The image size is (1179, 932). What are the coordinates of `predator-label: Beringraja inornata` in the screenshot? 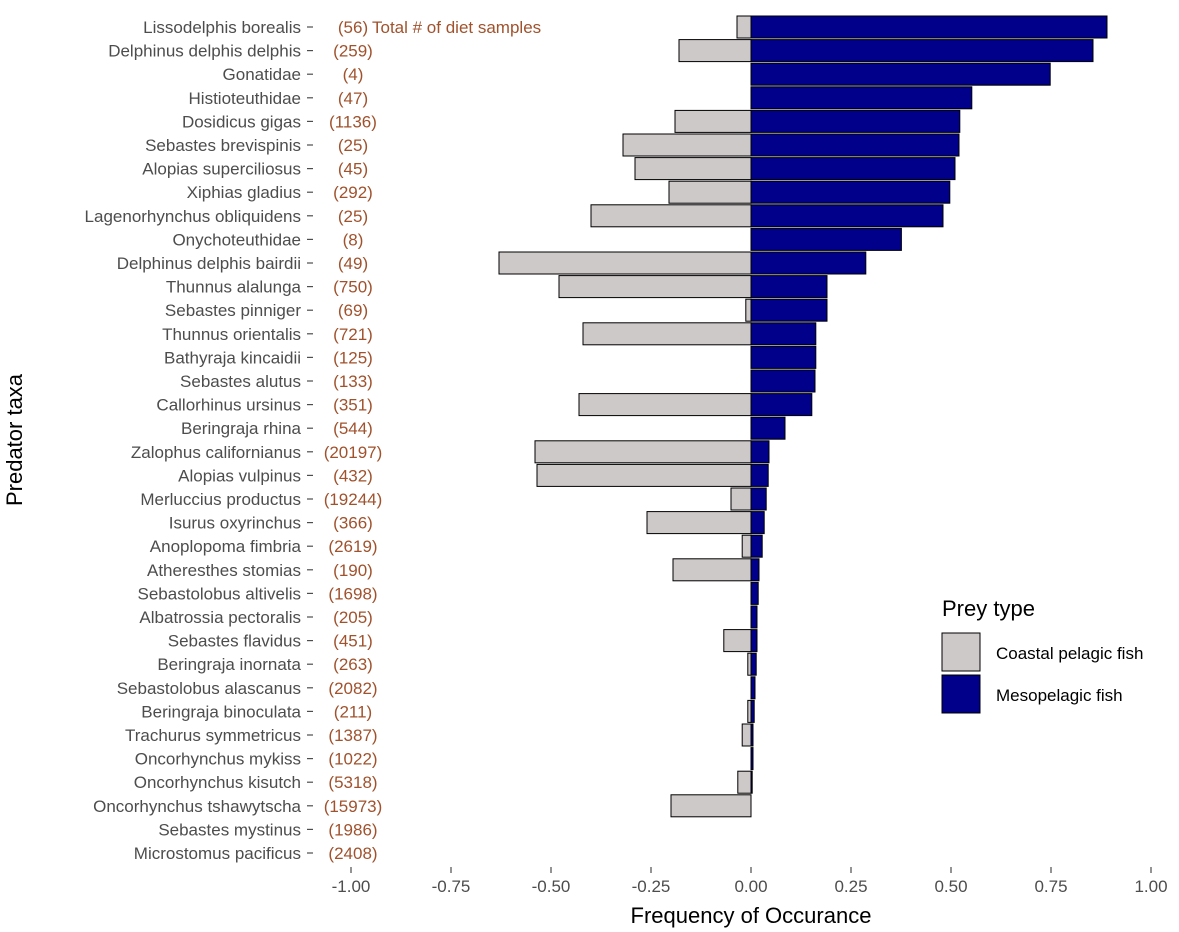 It's located at (229, 664).